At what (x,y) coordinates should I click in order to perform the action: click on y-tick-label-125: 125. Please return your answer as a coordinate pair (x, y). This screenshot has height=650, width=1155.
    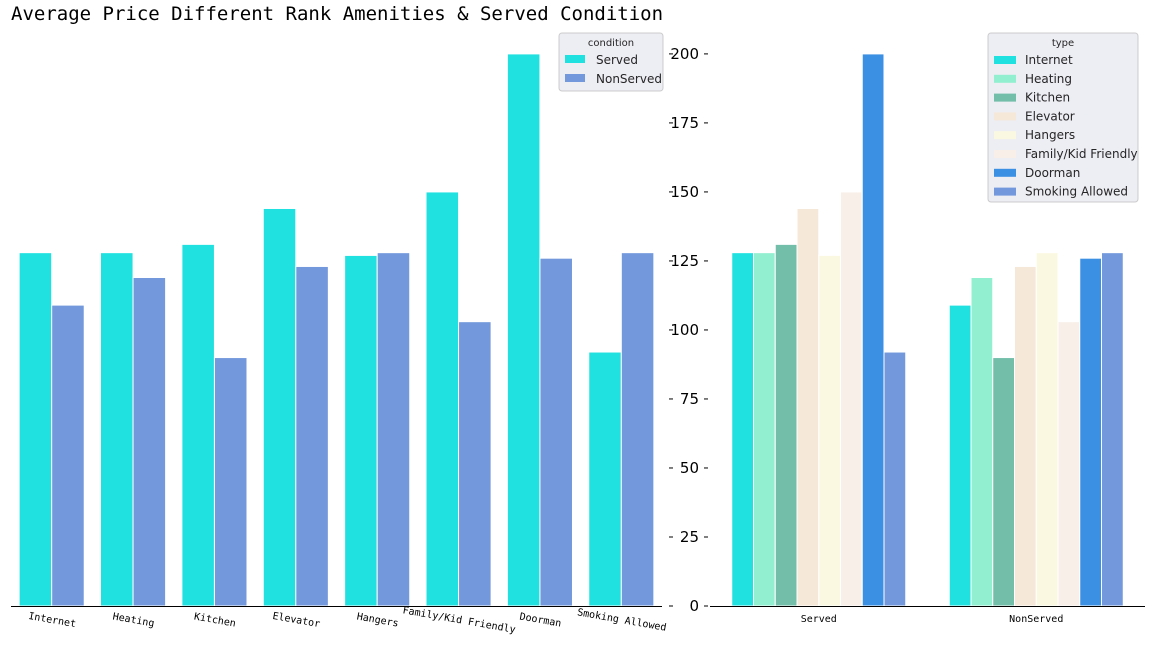
    Looking at the image, I should click on (684, 261).